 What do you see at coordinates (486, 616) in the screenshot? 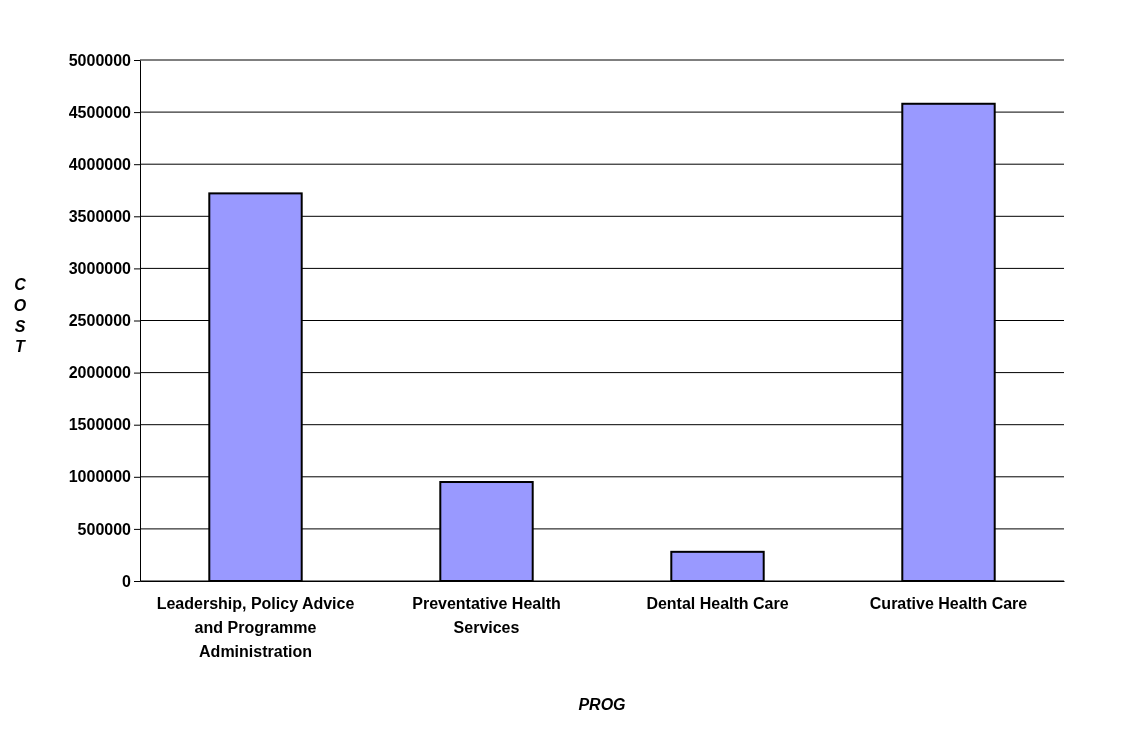
I see `x-tick-label: Preventative Health Services` at bounding box center [486, 616].